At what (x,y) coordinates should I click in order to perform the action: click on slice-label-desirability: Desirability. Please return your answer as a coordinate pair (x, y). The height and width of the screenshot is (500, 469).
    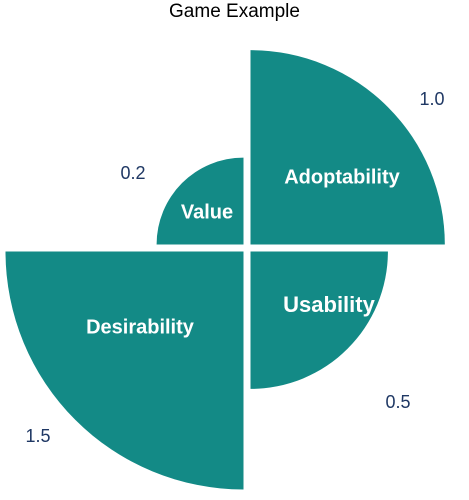
    Looking at the image, I should click on (140, 327).